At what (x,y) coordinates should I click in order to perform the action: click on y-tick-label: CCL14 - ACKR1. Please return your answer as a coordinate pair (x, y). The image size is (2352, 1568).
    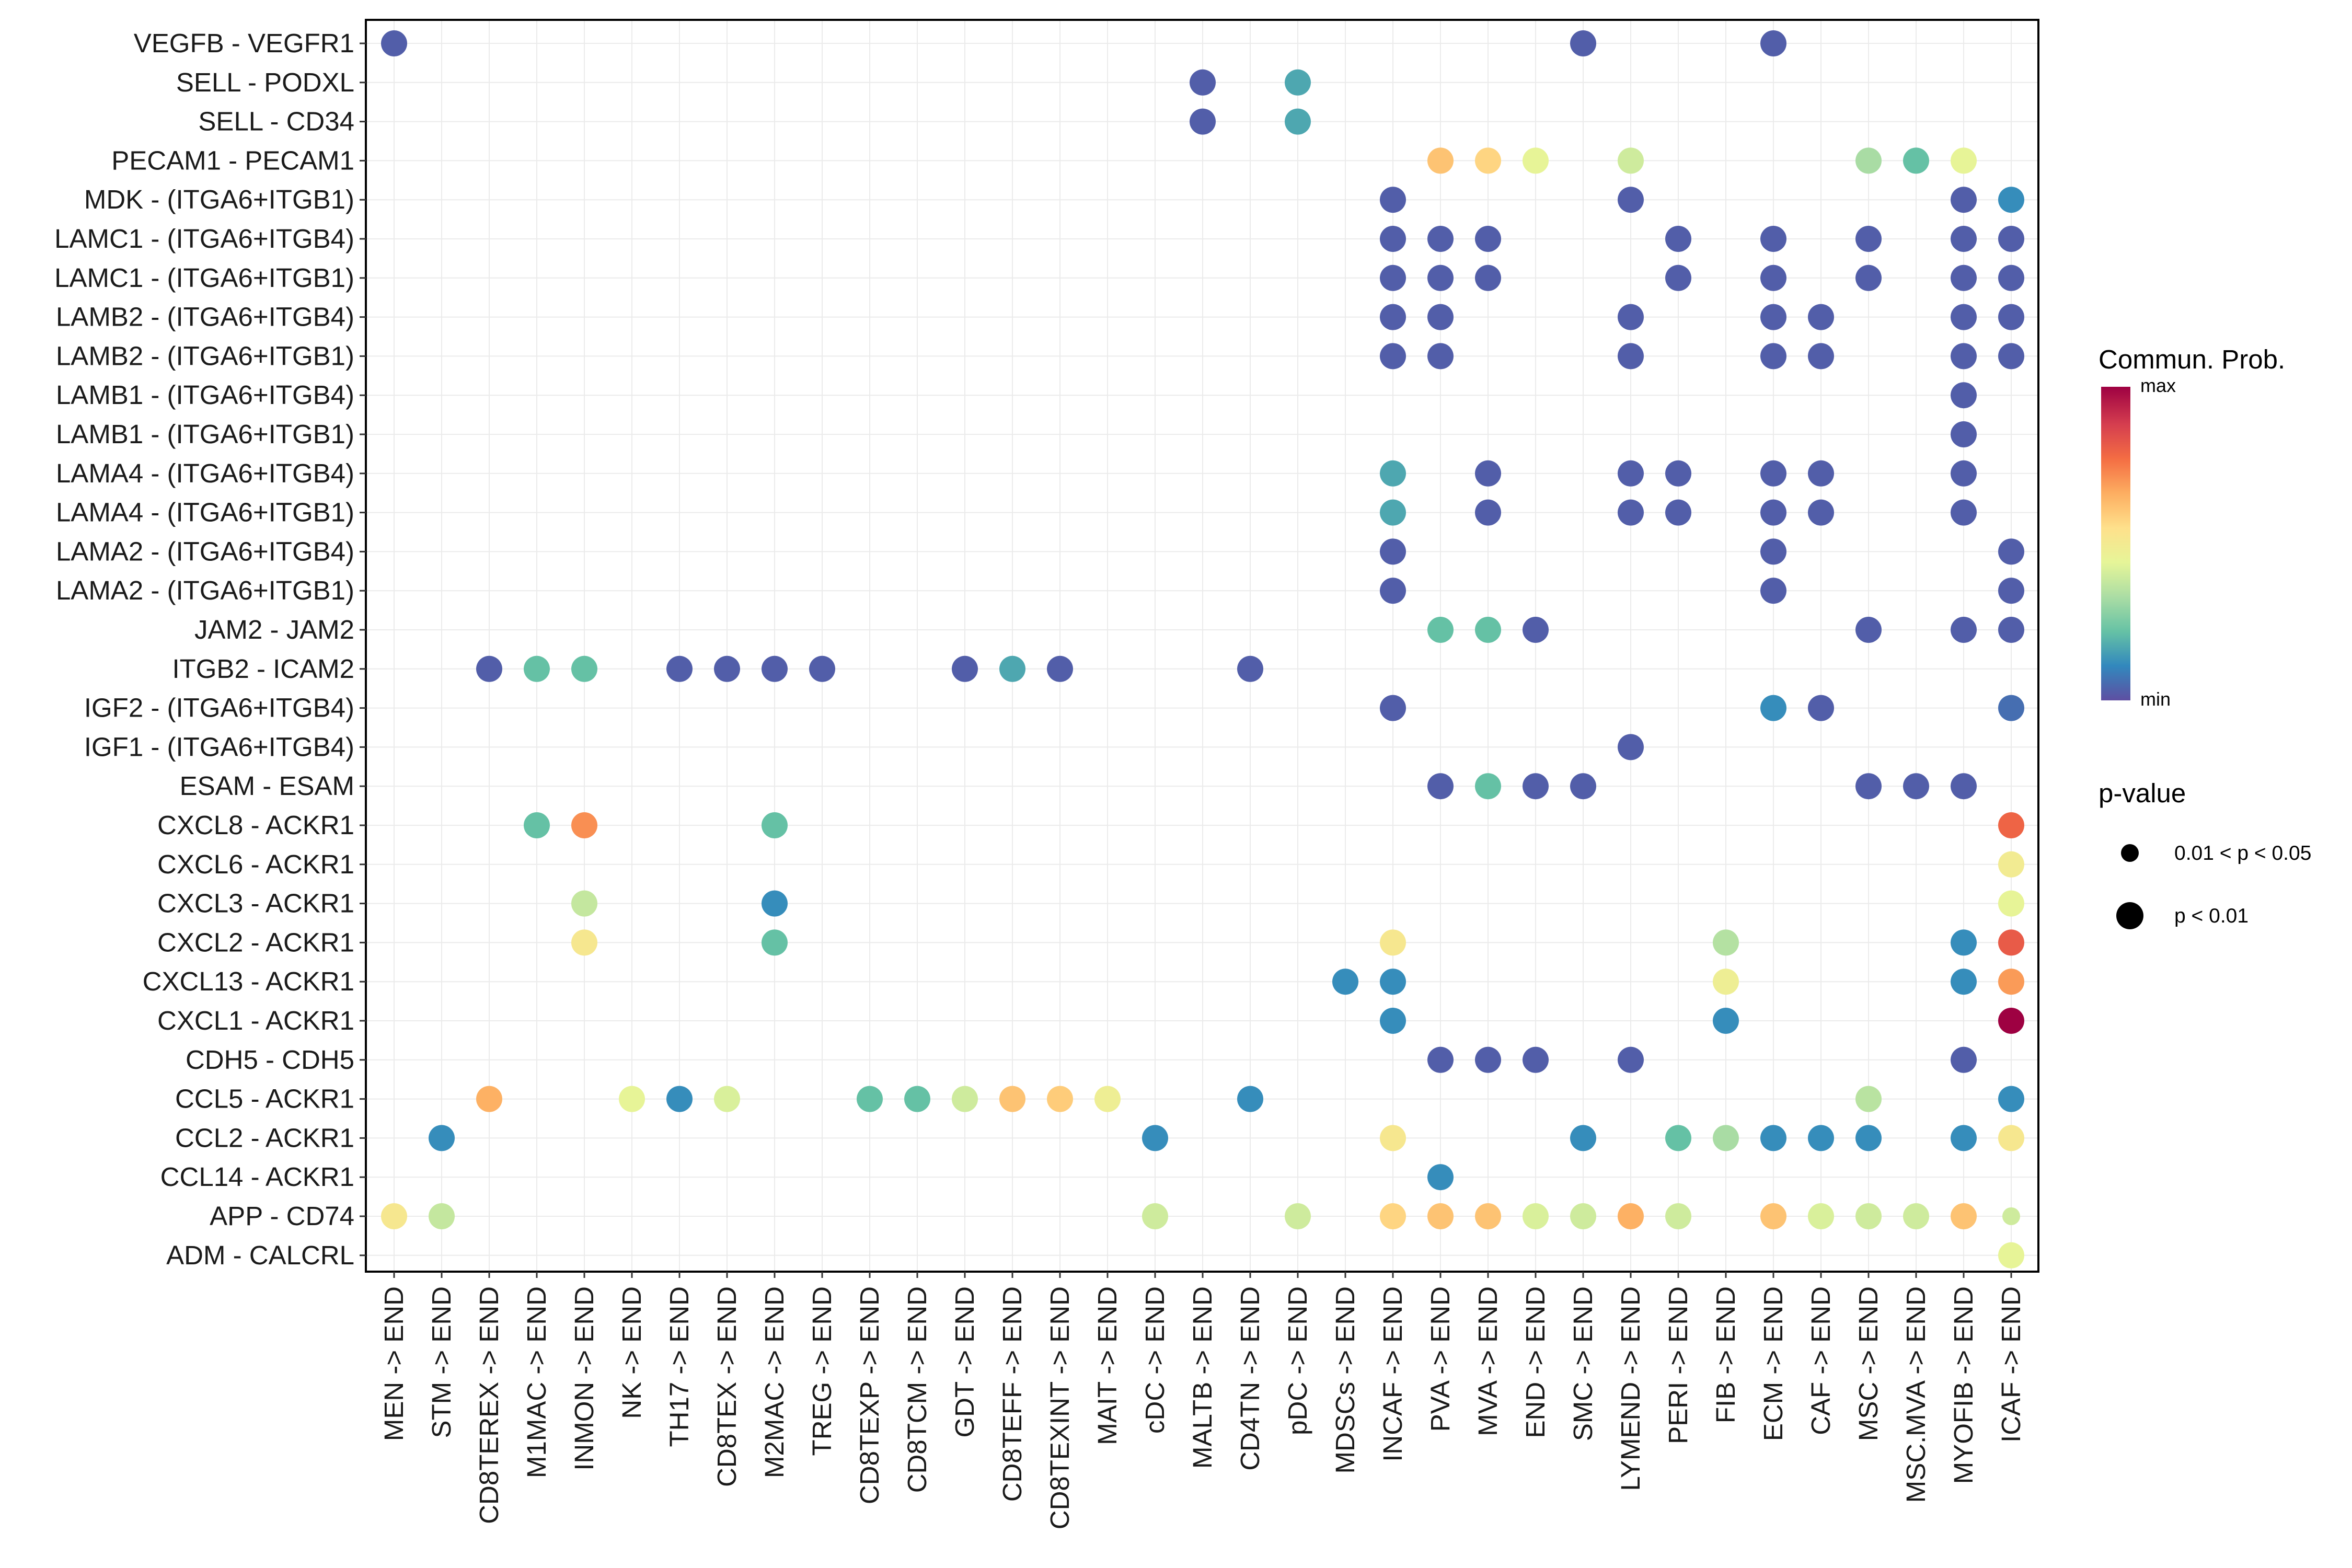
    Looking at the image, I should click on (257, 1177).